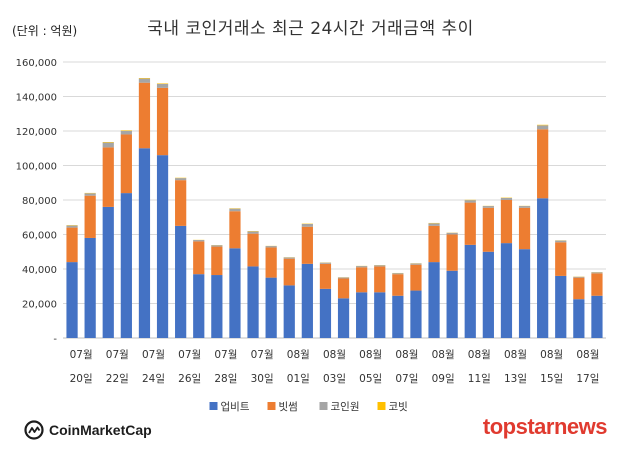  Describe the element at coordinates (370, 378) in the screenshot. I see `x-tick-day: 05일` at that location.